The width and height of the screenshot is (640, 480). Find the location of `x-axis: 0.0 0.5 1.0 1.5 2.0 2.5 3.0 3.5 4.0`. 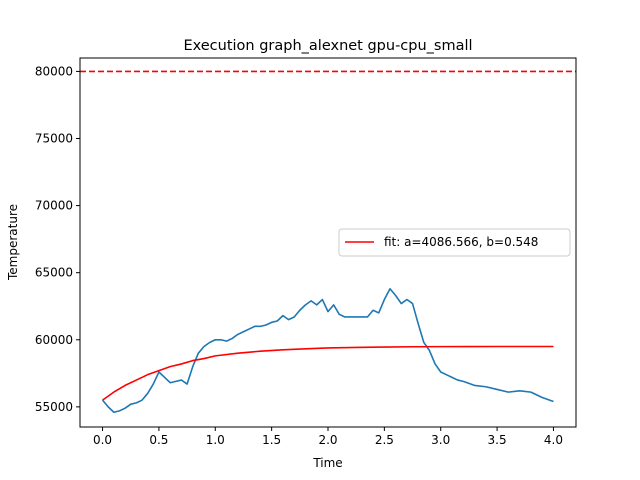

x-axis: 0.0 0.5 1.0 1.5 2.0 2.5 3.0 3.5 4.0 is located at coordinates (328, 437).